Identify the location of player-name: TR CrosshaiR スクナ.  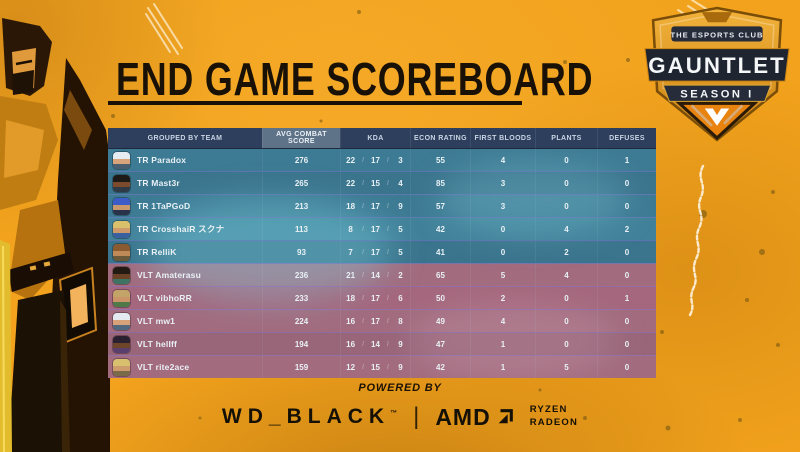
(181, 229).